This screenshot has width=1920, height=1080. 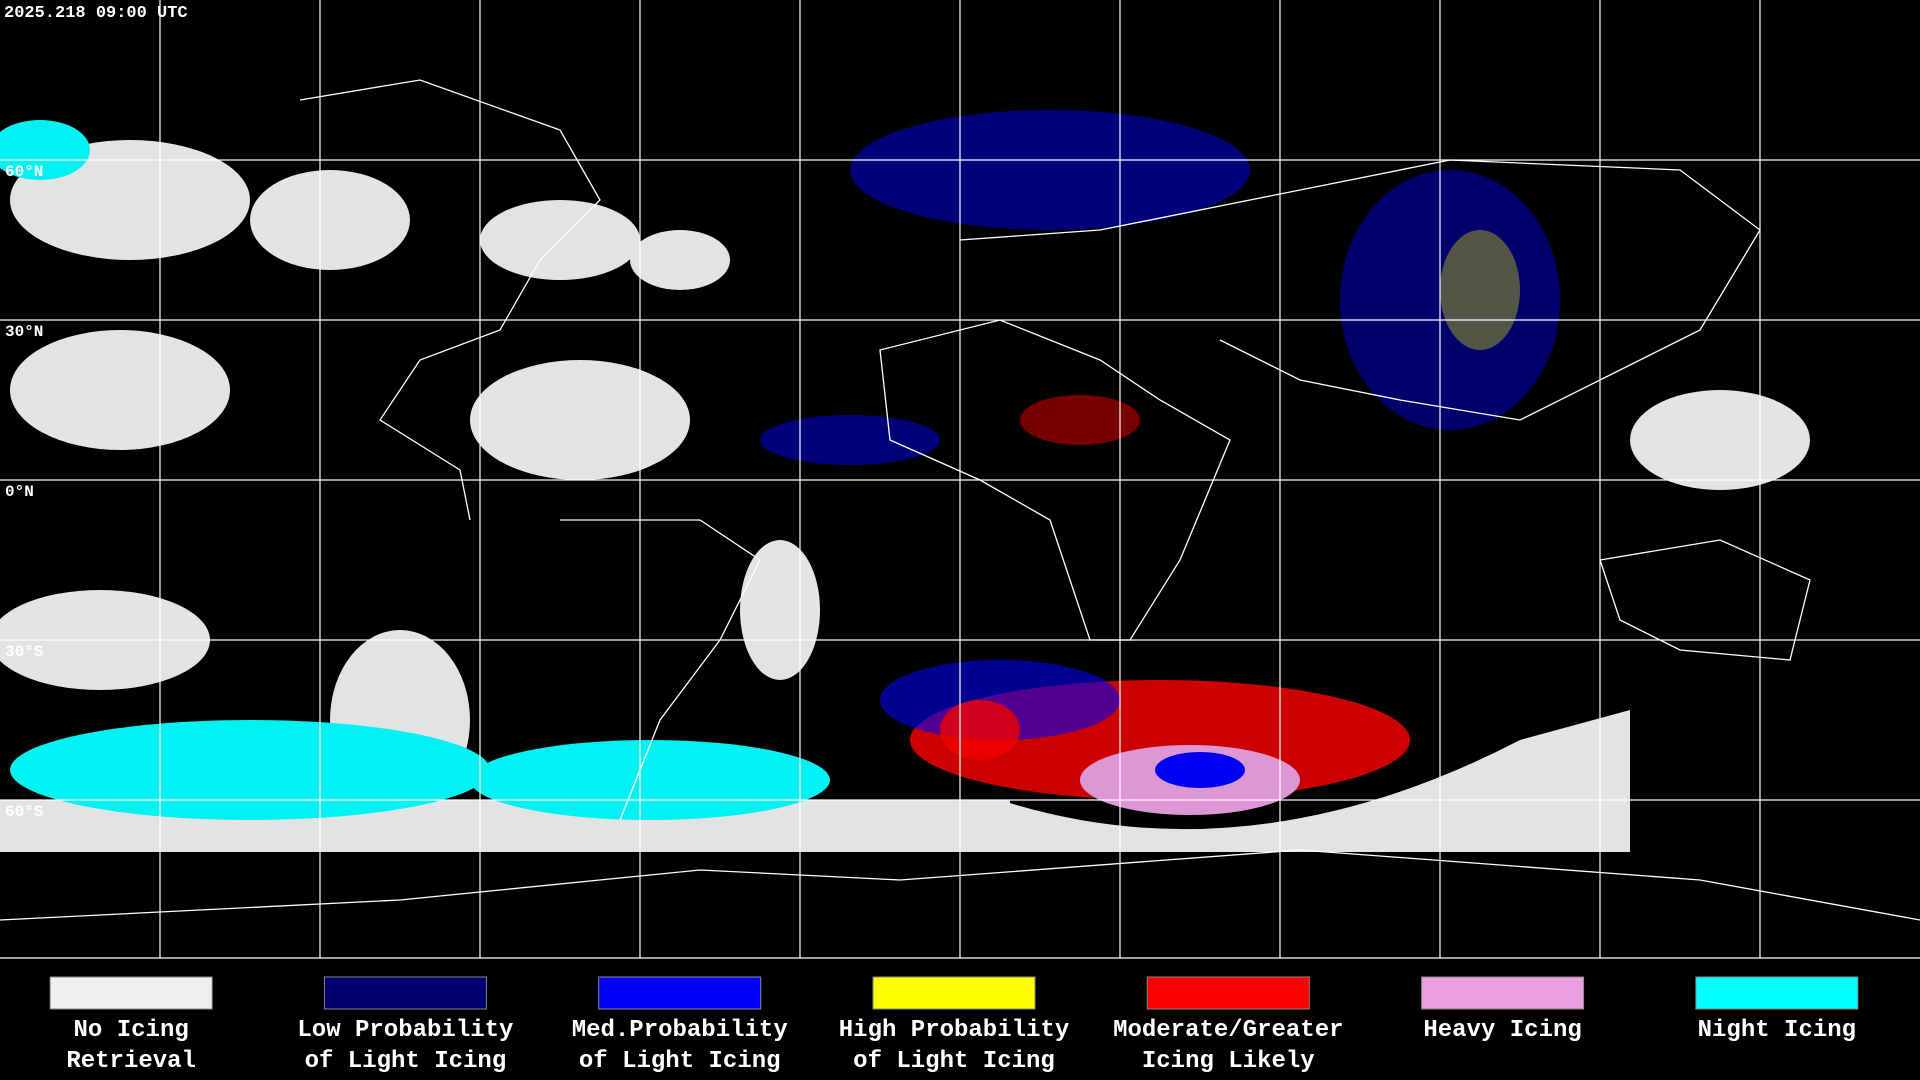 What do you see at coordinates (24, 332) in the screenshot?
I see `lat-label: 30°N` at bounding box center [24, 332].